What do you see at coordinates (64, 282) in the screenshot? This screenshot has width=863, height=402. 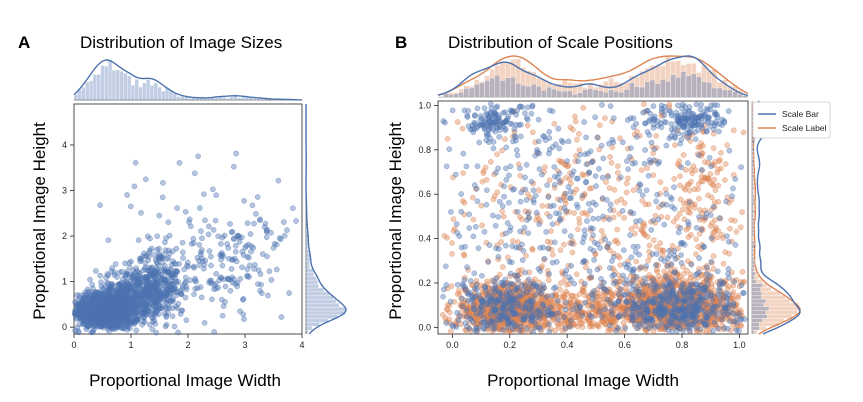 I see `y-tick-label: 1` at bounding box center [64, 282].